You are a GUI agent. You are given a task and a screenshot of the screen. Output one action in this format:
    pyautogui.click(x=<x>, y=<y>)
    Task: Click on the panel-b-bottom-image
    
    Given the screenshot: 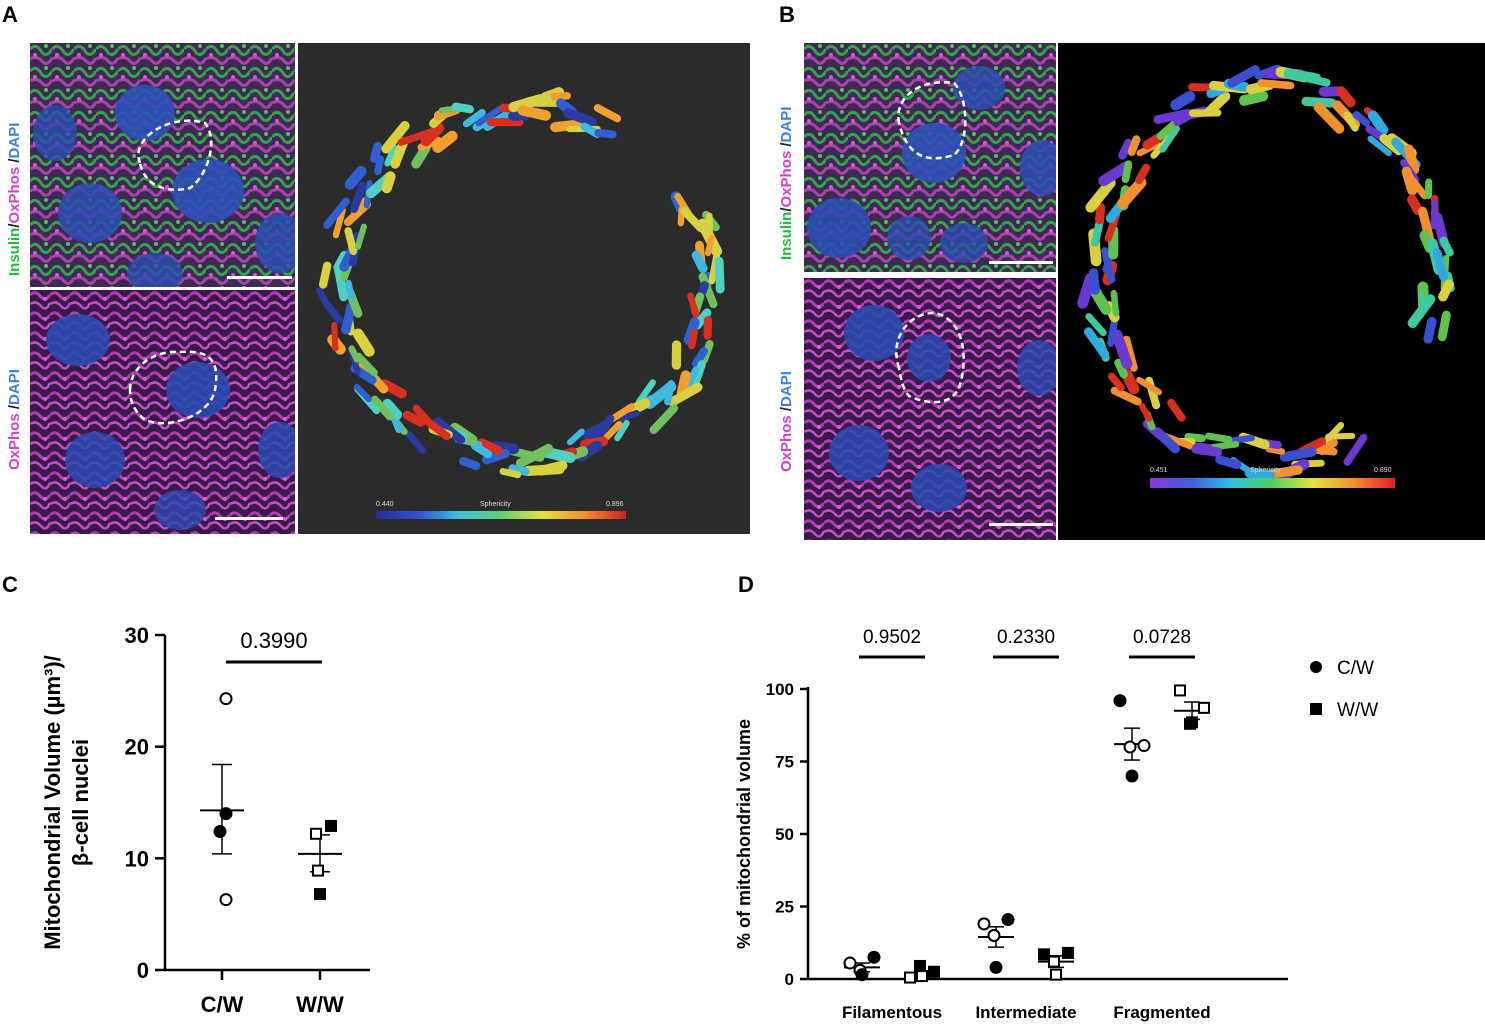 What is the action you would take?
    pyautogui.click(x=930, y=409)
    